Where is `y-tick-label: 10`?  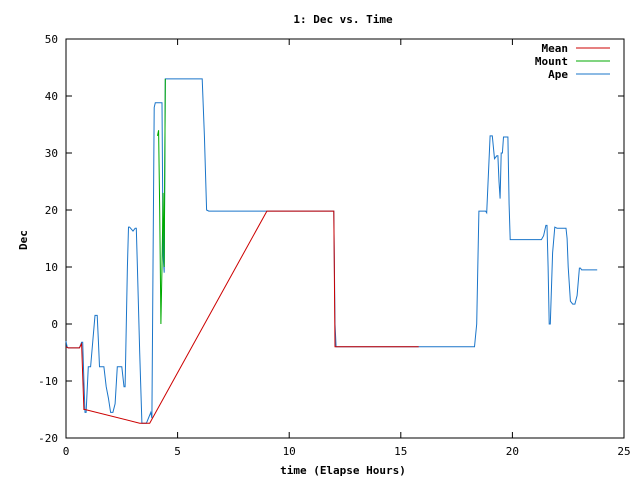 y-tick-label: 10 is located at coordinates (51, 267).